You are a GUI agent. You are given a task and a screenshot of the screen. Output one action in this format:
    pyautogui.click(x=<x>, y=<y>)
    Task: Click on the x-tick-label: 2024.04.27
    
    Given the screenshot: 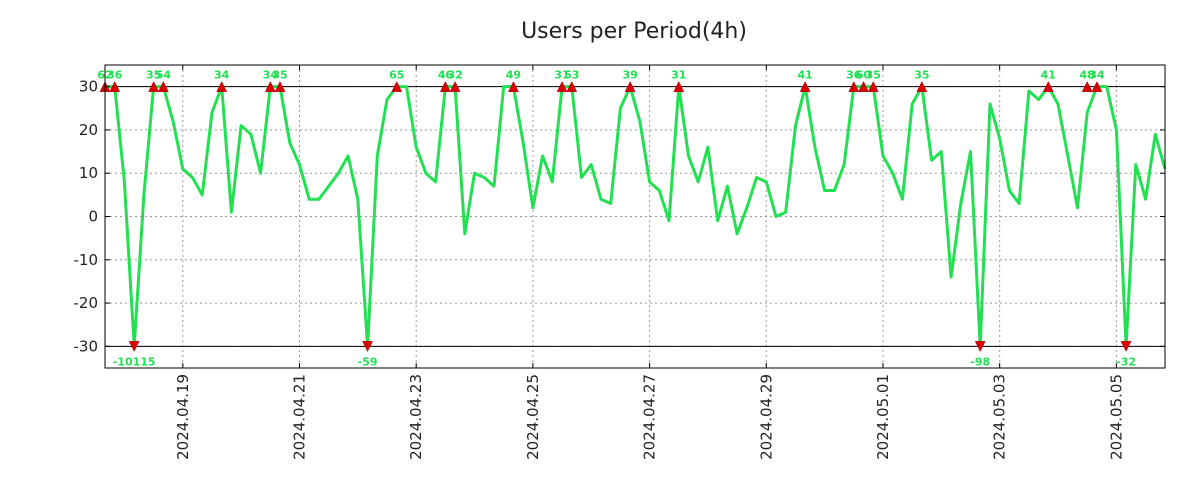 What is the action you would take?
    pyautogui.click(x=650, y=417)
    